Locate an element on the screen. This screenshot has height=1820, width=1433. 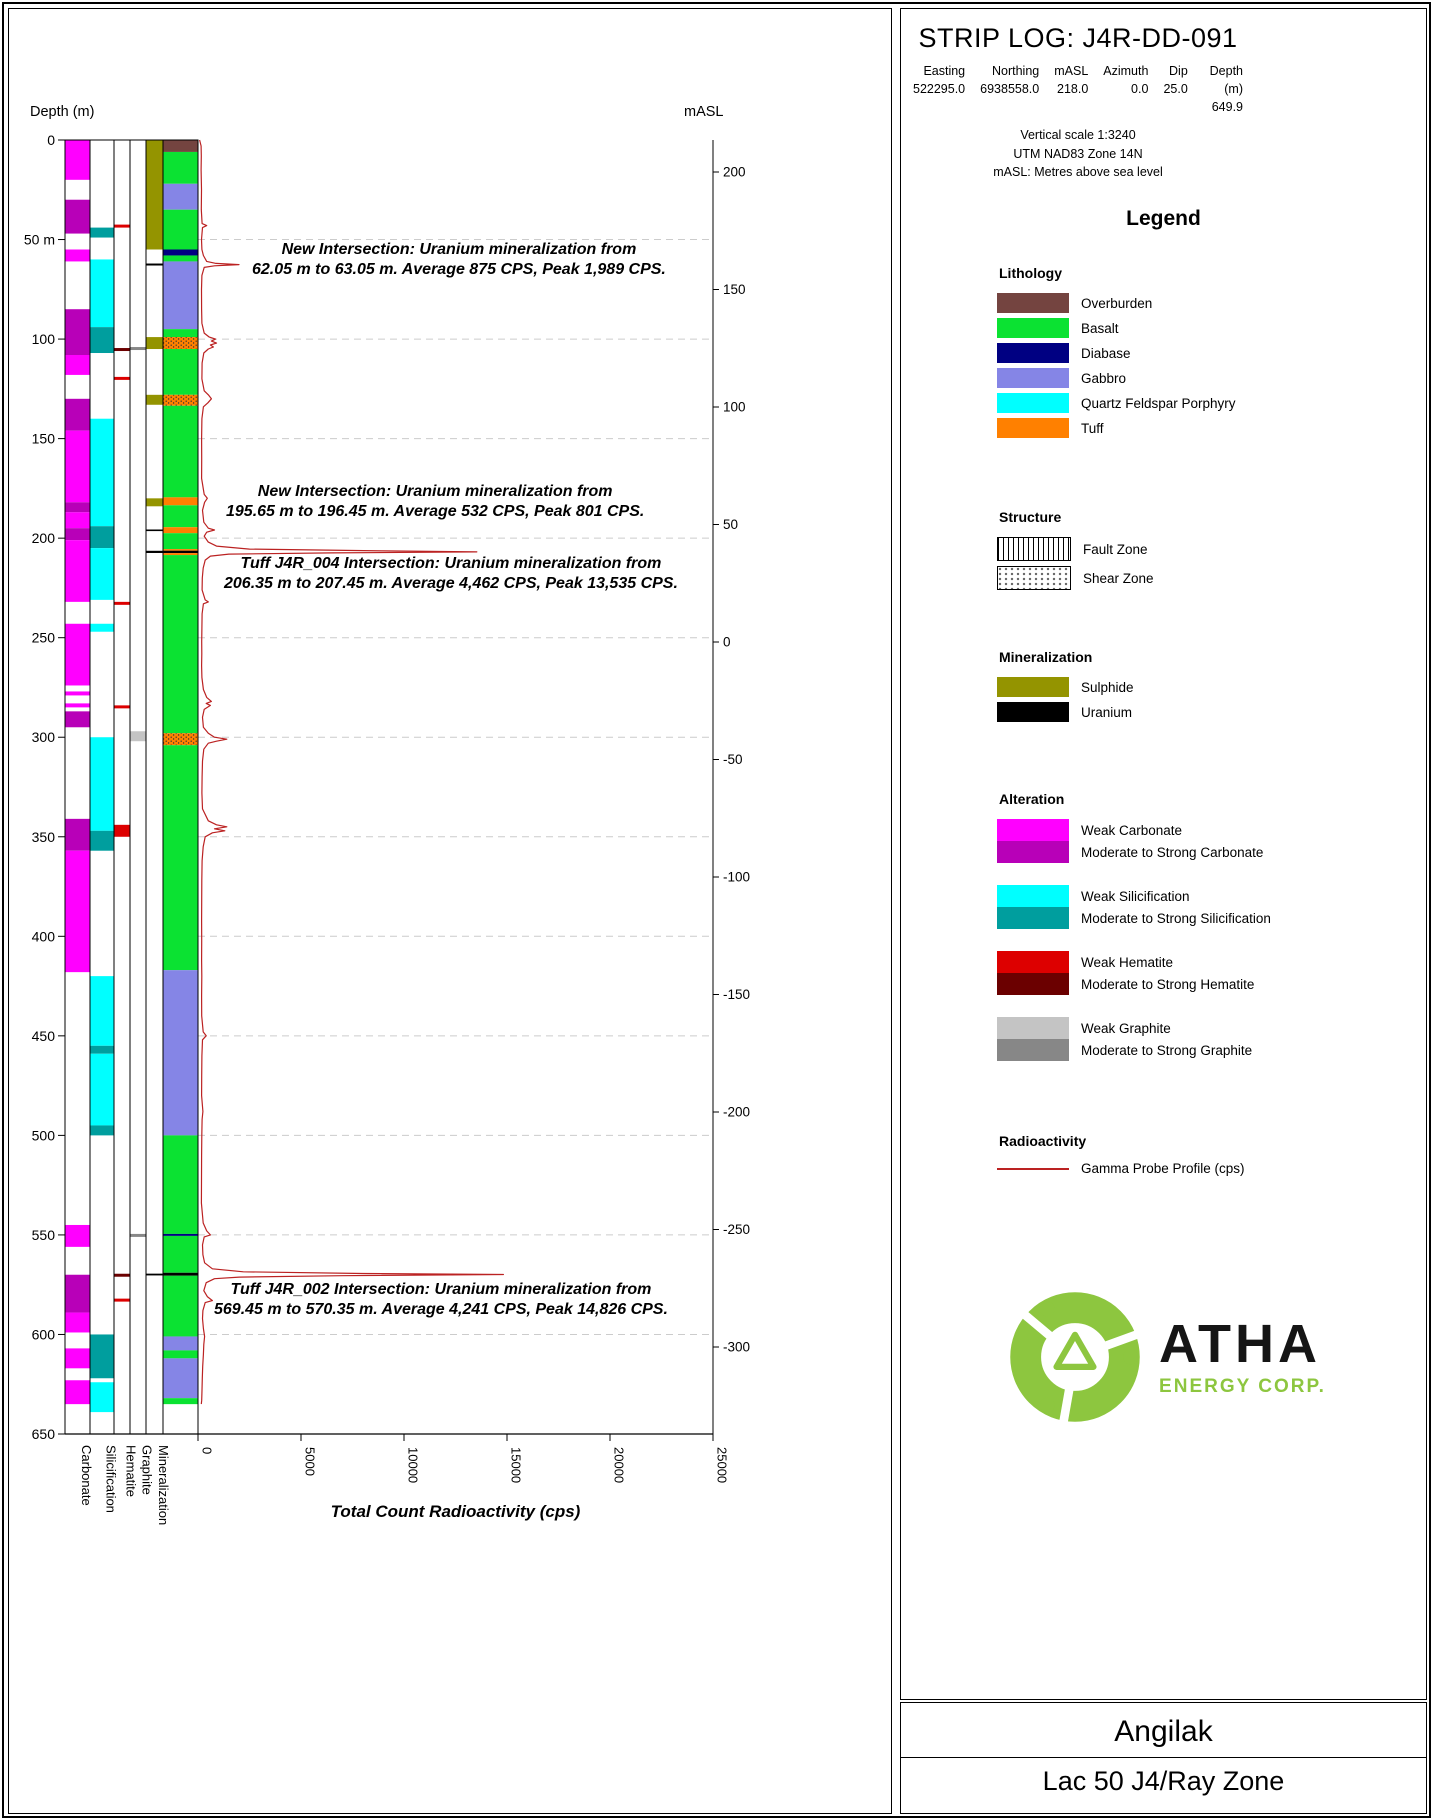
meta-northing: Northing 6938558.0 is located at coordinates (1010, 80).